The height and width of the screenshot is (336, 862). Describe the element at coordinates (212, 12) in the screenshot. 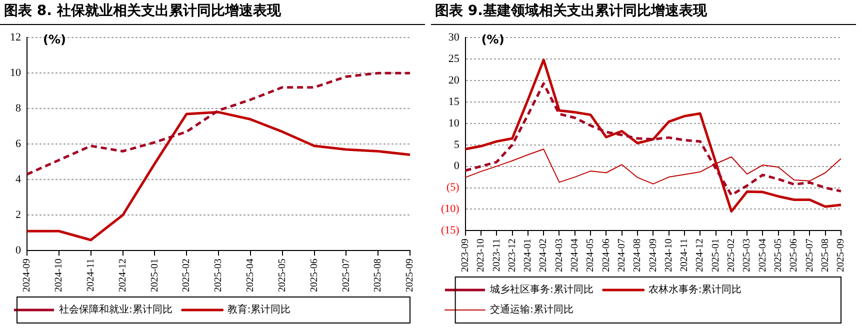

I see `chart-title: 图表 8. 社保就业相关支出累计同比增速表现` at that location.